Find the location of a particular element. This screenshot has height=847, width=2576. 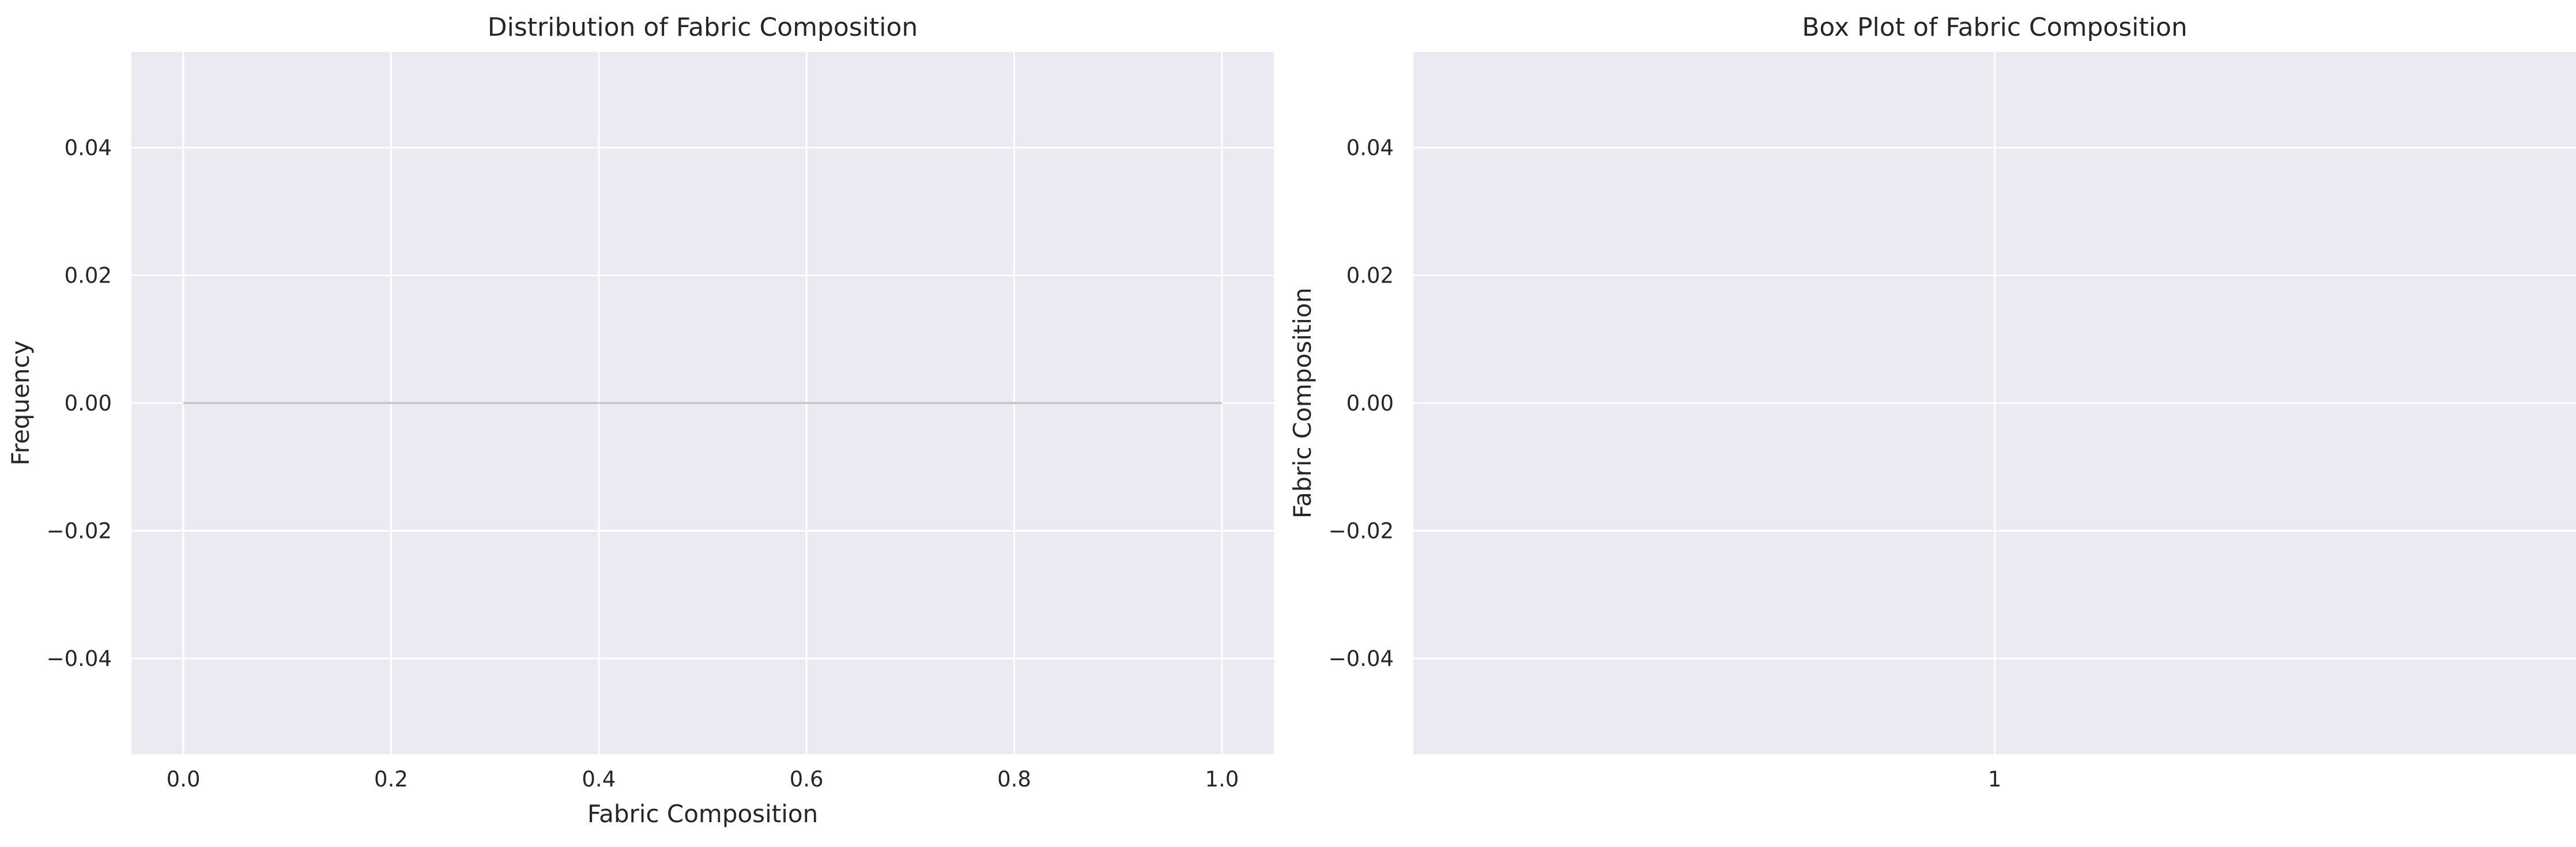

x-axis-label: Fabric Composition is located at coordinates (702, 814).